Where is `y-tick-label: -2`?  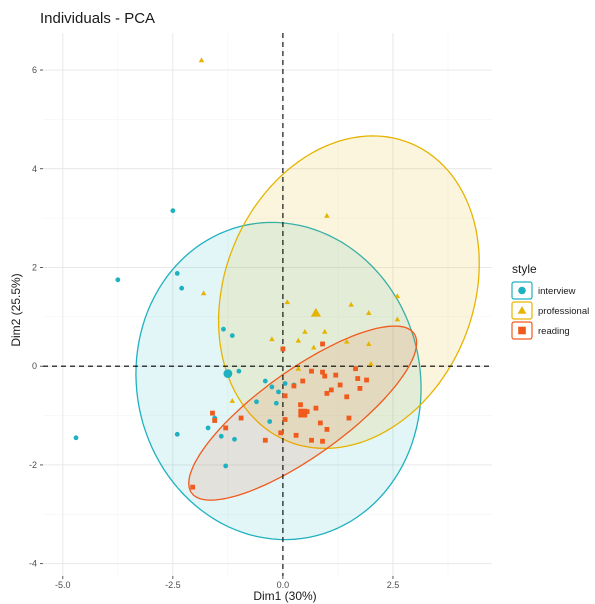 y-tick-label: -2 is located at coordinates (33, 465).